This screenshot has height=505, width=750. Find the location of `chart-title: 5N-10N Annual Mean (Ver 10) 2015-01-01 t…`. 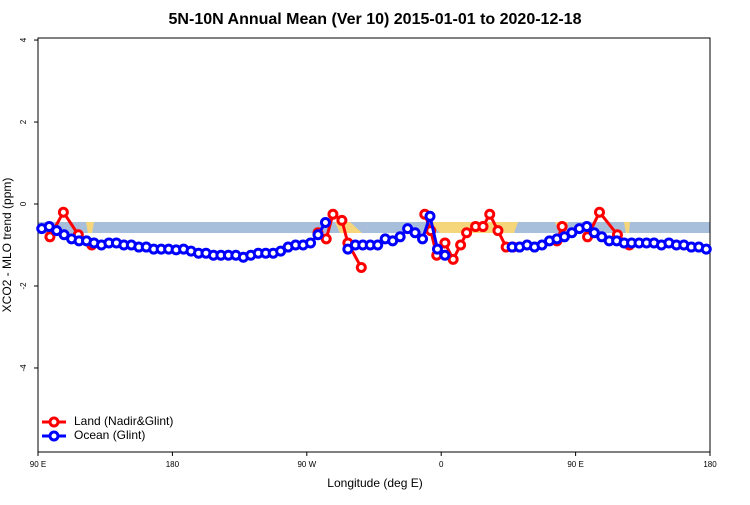

chart-title: 5N-10N Annual Mean (Ver 10) 2015-01-01 t… is located at coordinates (375, 19).